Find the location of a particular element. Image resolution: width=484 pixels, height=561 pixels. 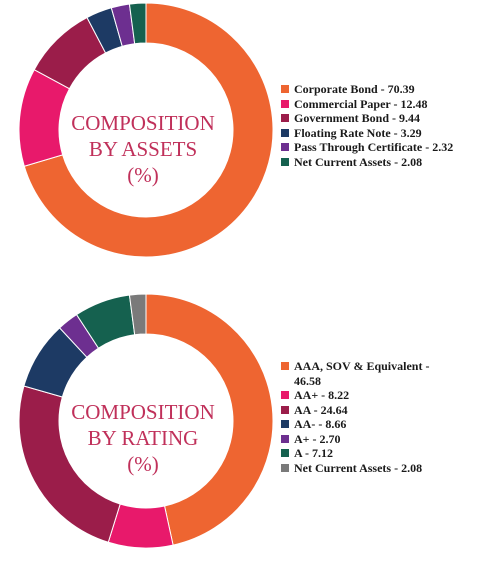

assets-center-title-line-1: COMPOSITION is located at coordinates (143, 123).